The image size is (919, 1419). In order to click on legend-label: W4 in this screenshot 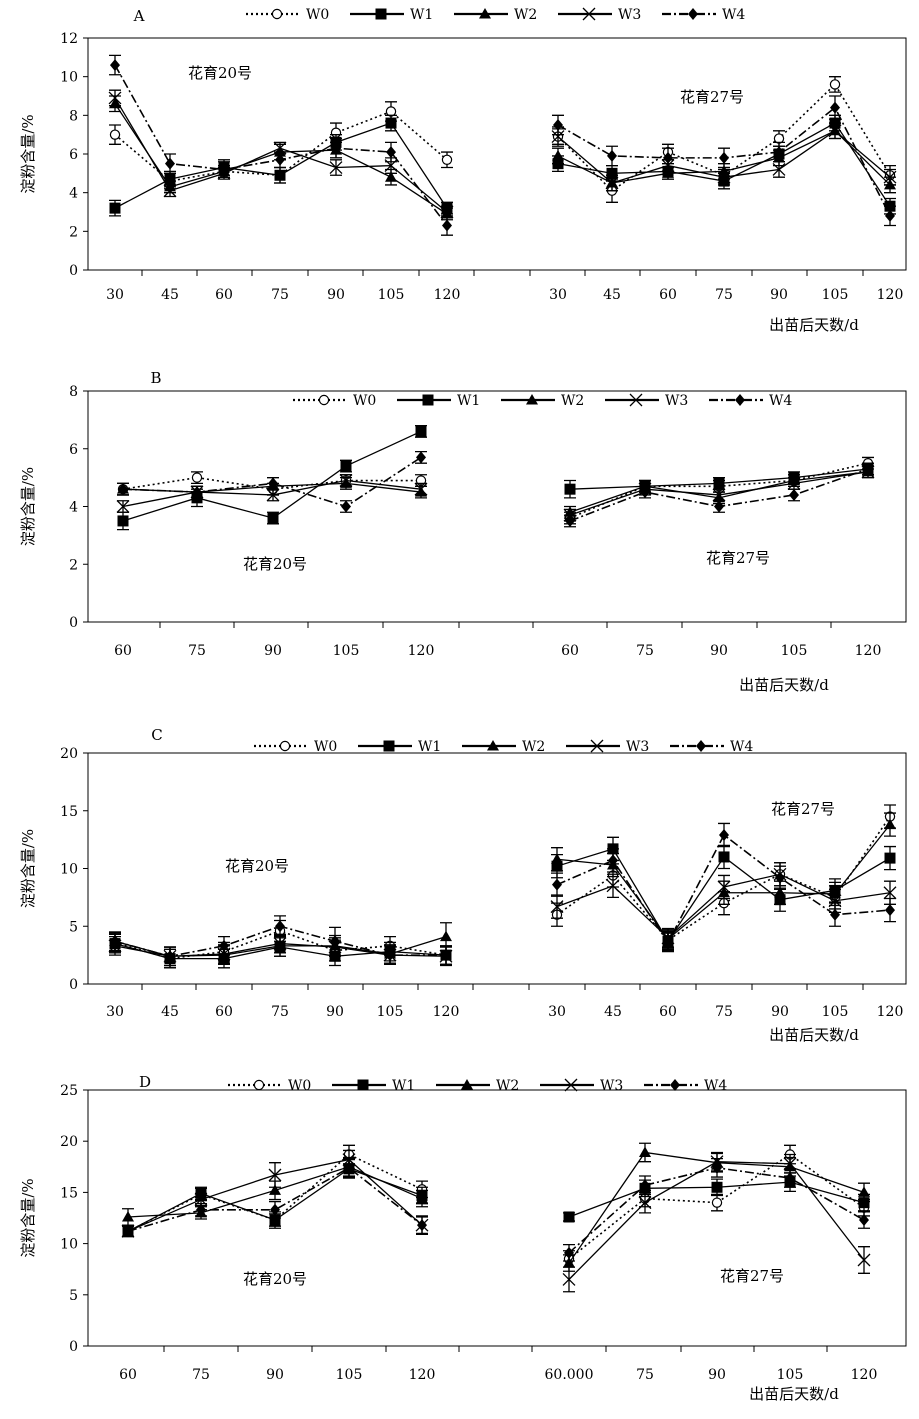, I will do `click(780, 401)`.